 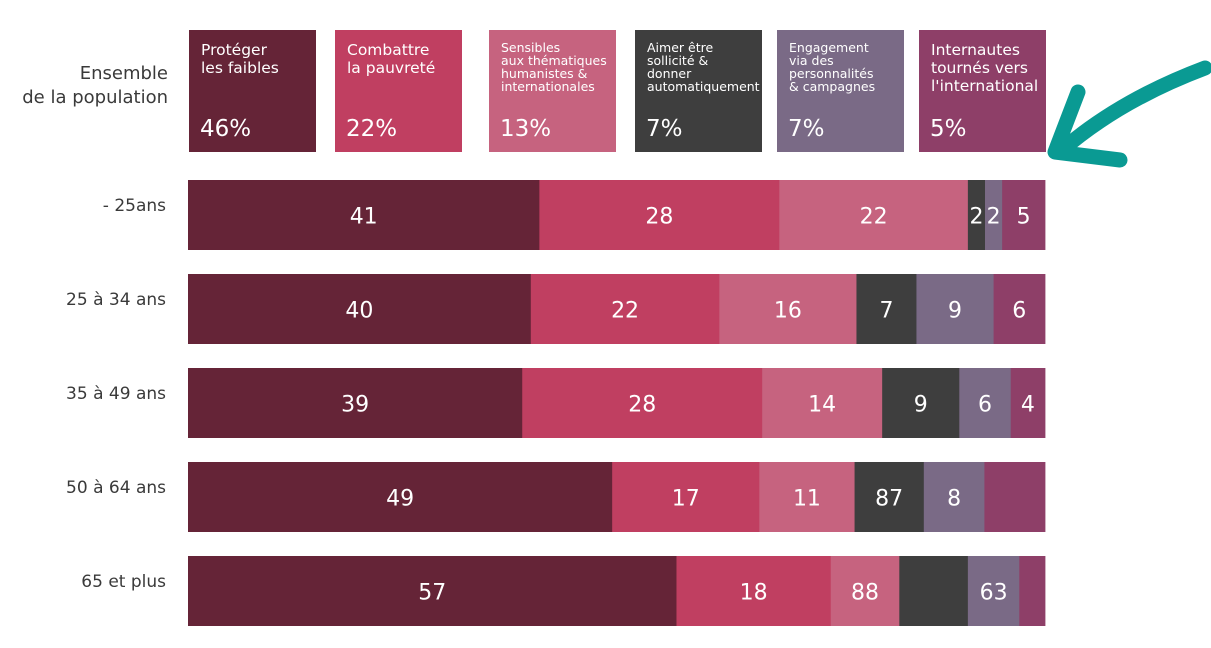 What do you see at coordinates (391, 68) in the screenshot?
I see `segment-name-line: la pauvreté` at bounding box center [391, 68].